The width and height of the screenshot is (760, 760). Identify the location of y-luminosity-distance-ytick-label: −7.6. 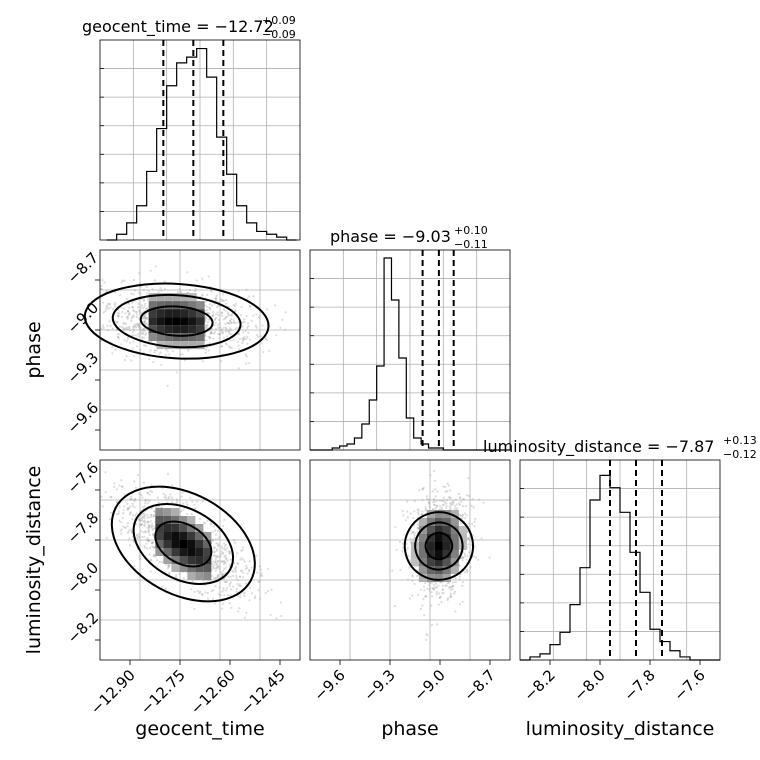
(83, 478).